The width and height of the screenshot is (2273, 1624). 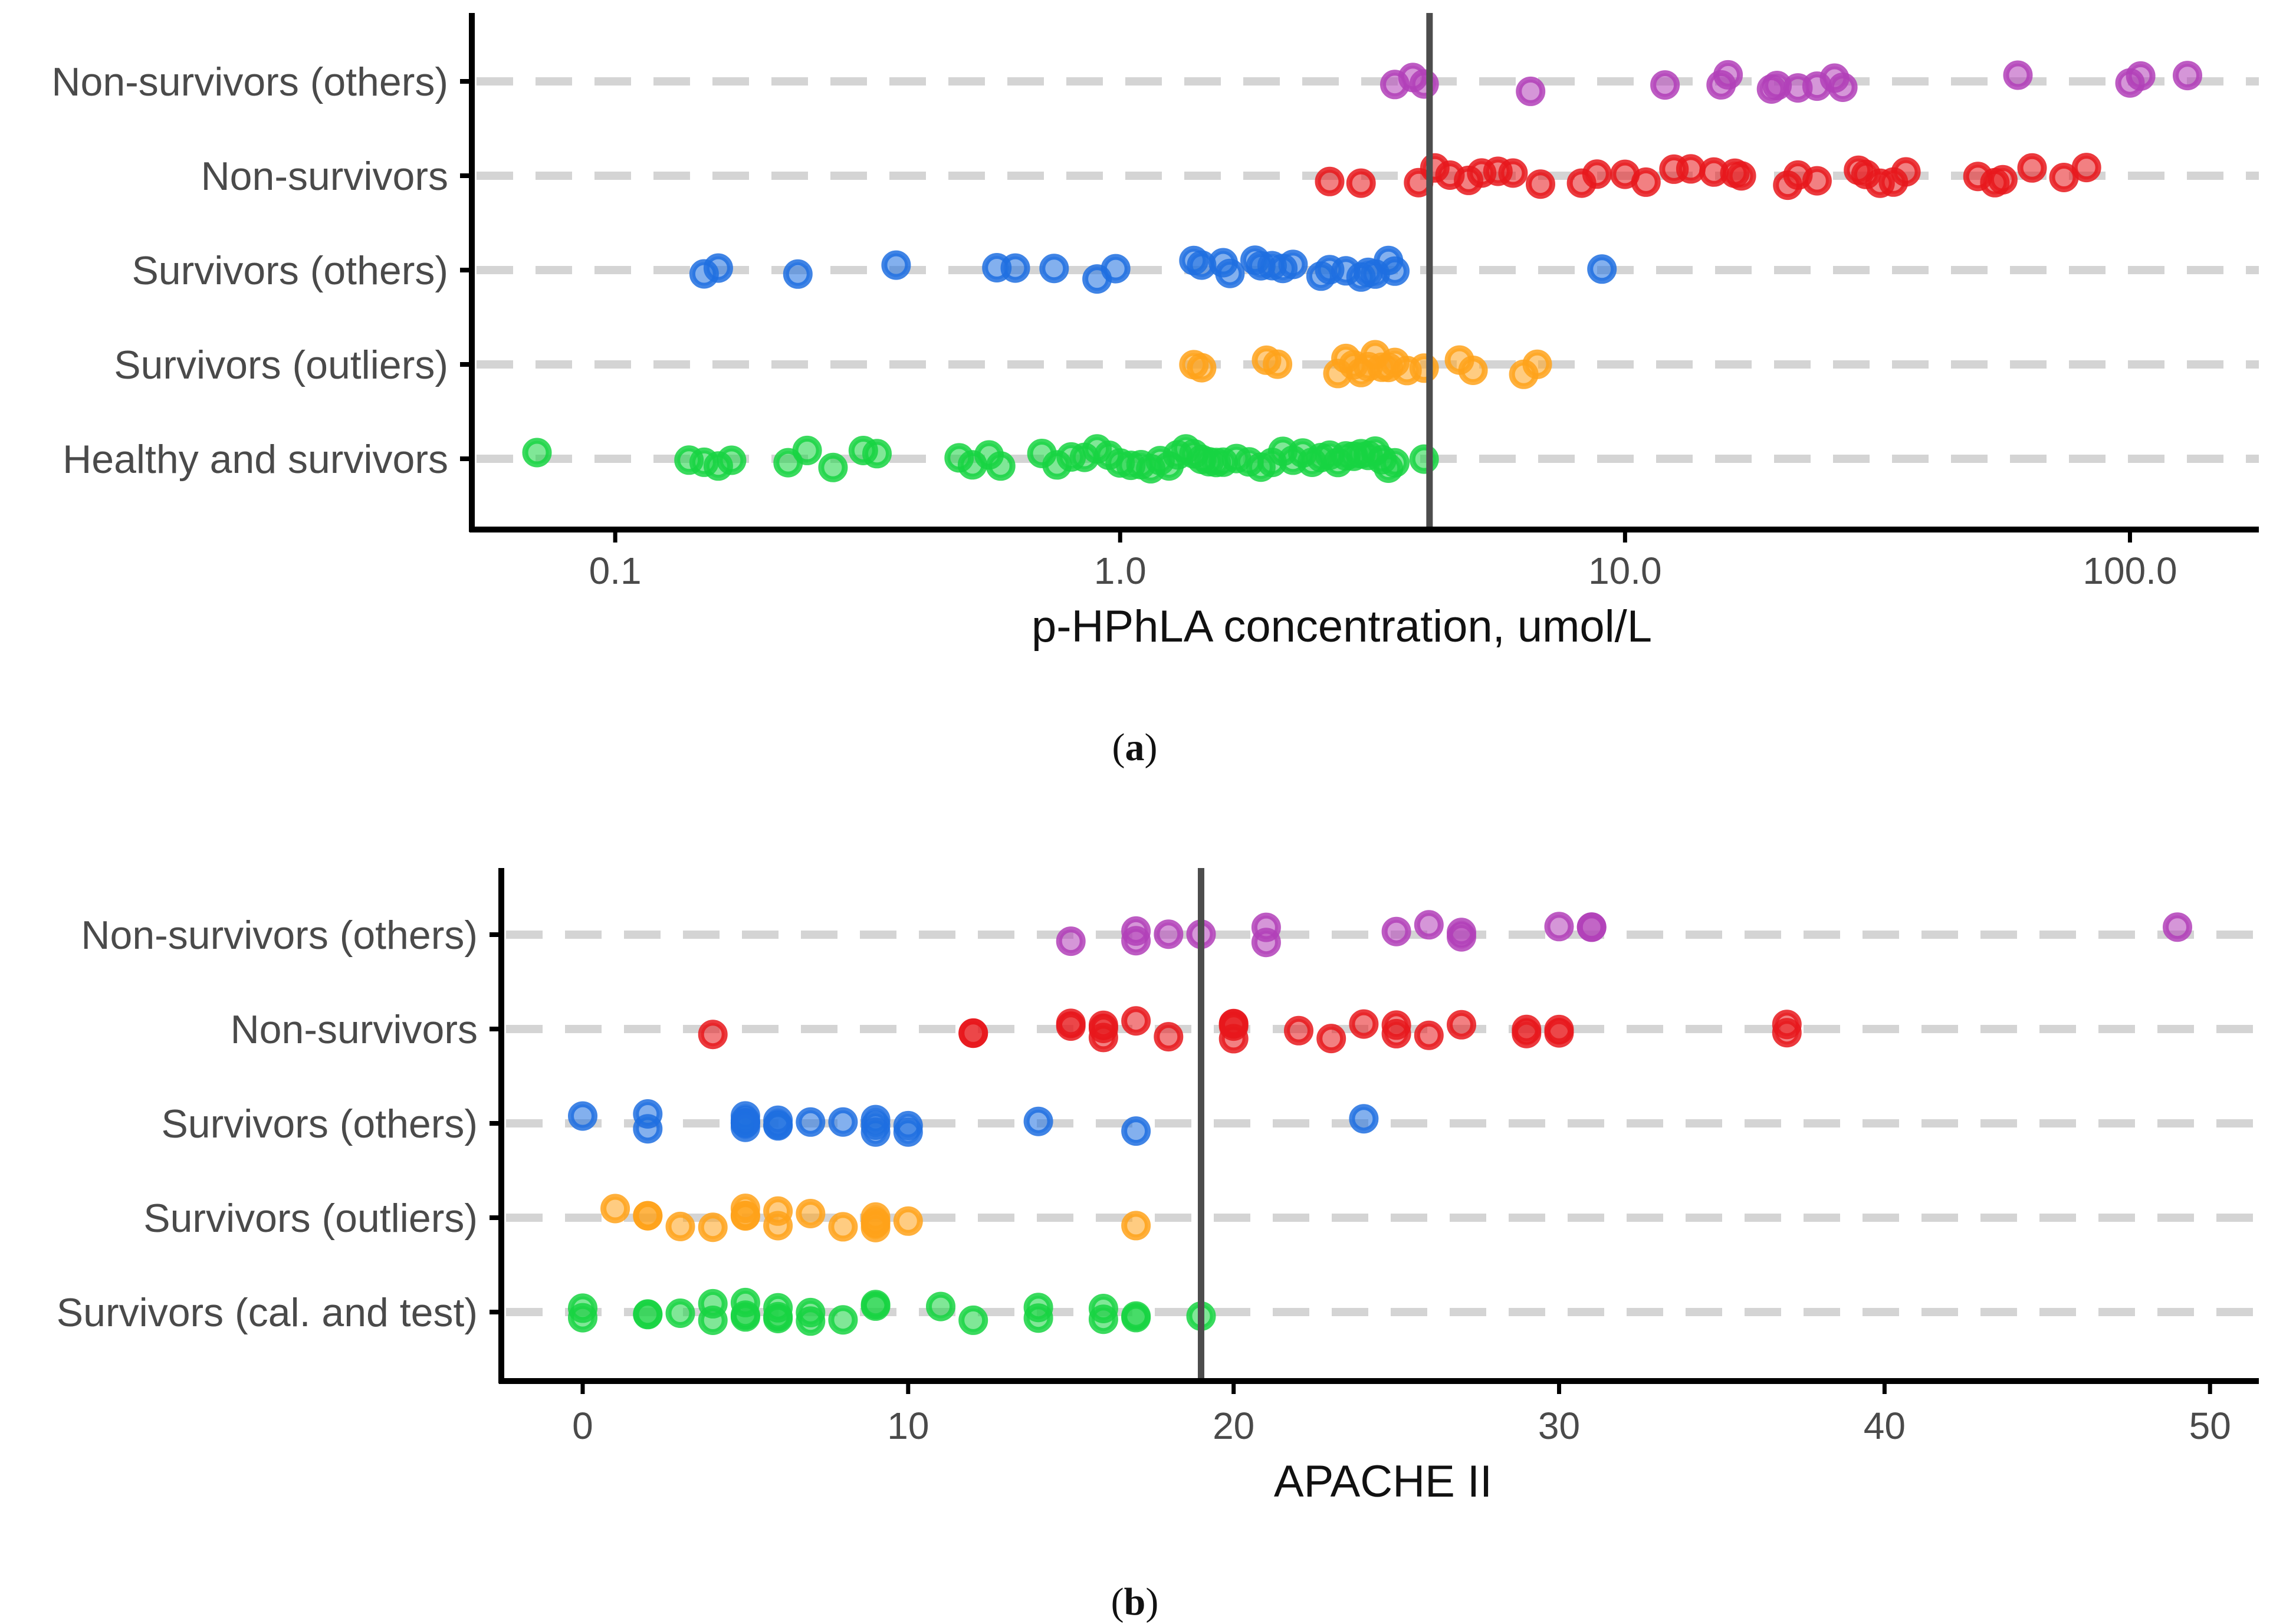 I want to click on panel-a-label: (a), so click(x=1135, y=748).